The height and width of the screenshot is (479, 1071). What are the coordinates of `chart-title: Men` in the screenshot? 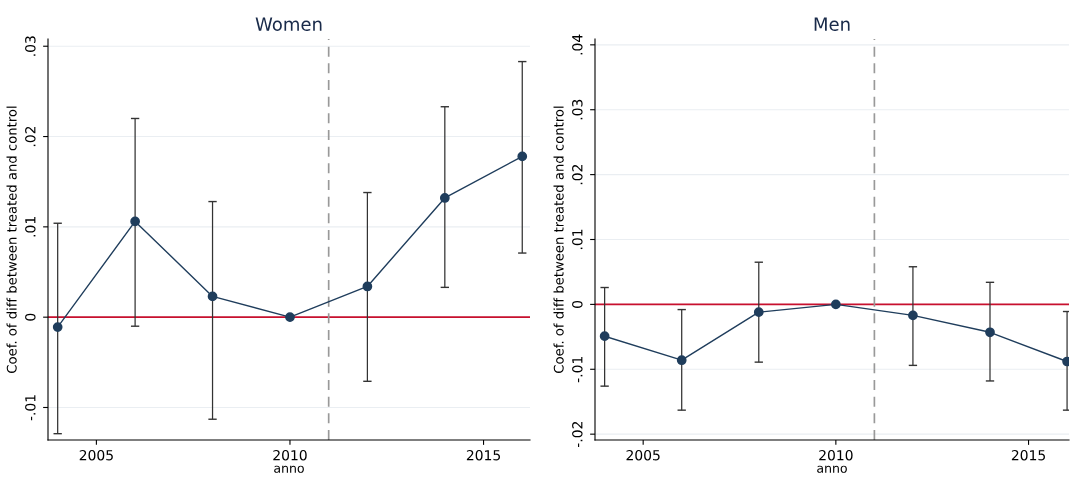 It's located at (832, 24).